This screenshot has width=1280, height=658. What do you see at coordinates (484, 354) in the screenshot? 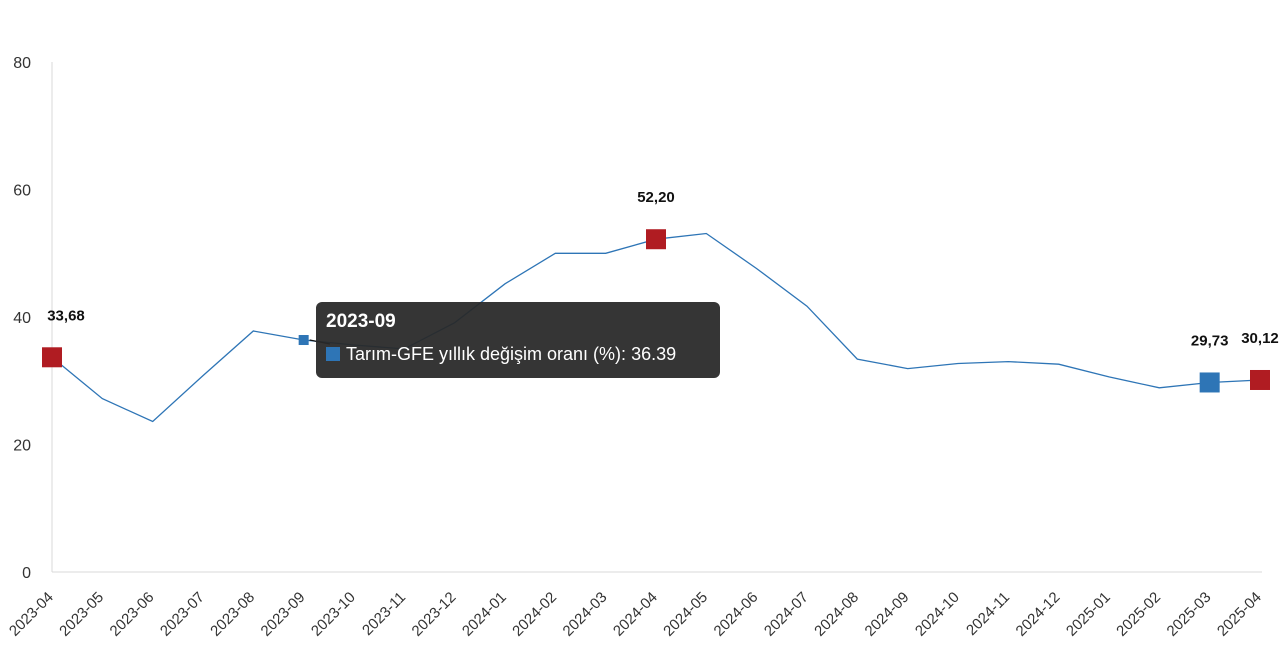
I see `tooltip-series-name: Tarım-GFE yıllık değişim oranı (%)` at bounding box center [484, 354].